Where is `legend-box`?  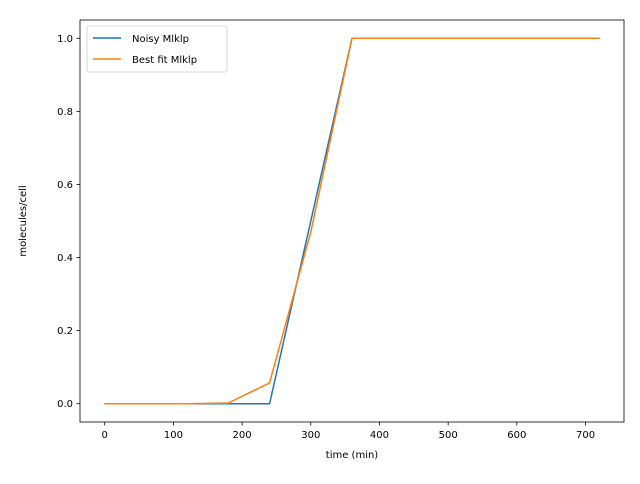 legend-box is located at coordinates (157, 49).